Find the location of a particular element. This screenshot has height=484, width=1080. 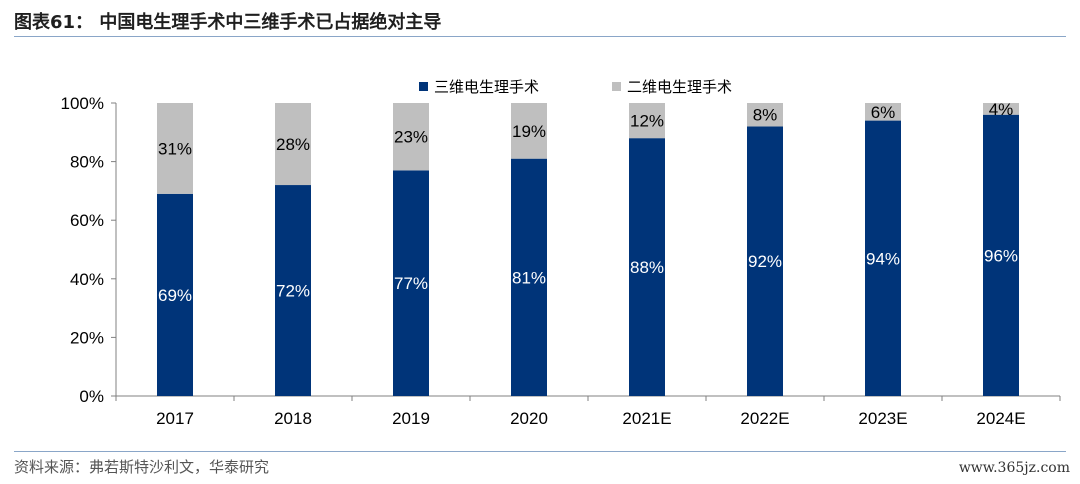

bar-3d-2017 is located at coordinates (175, 294).